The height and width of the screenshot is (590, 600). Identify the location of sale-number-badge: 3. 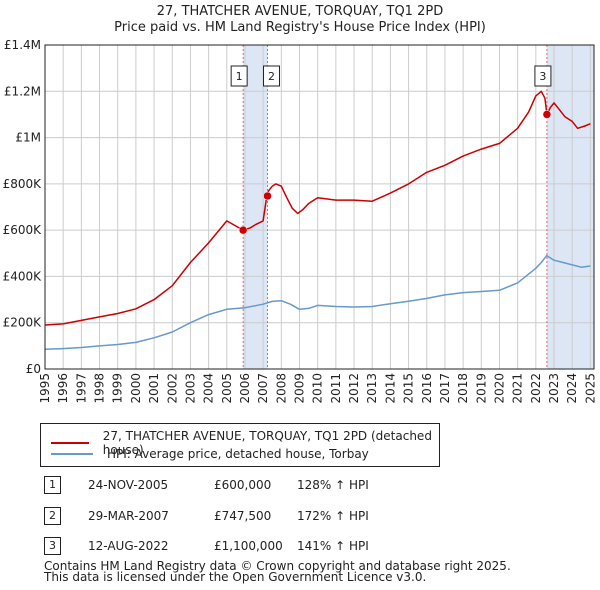
(52, 546).